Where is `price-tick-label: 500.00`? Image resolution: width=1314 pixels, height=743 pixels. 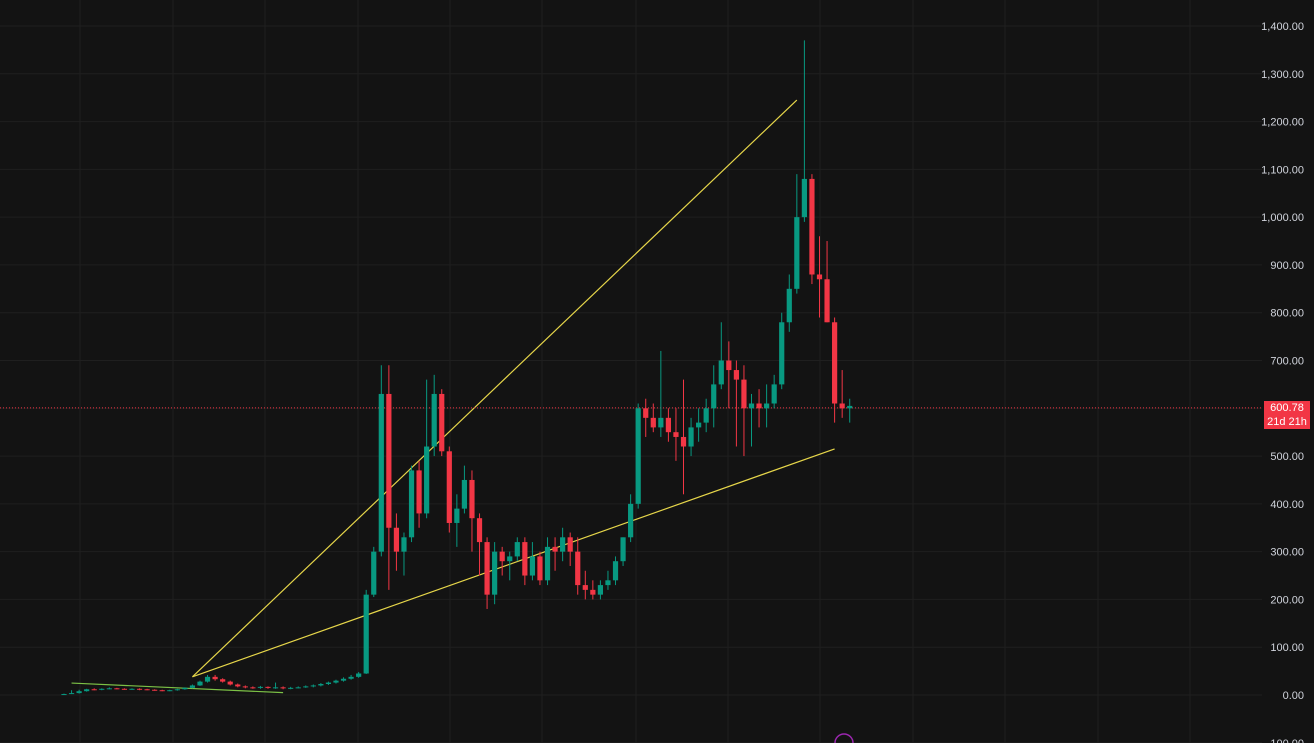 price-tick-label: 500.00 is located at coordinates (1287, 457).